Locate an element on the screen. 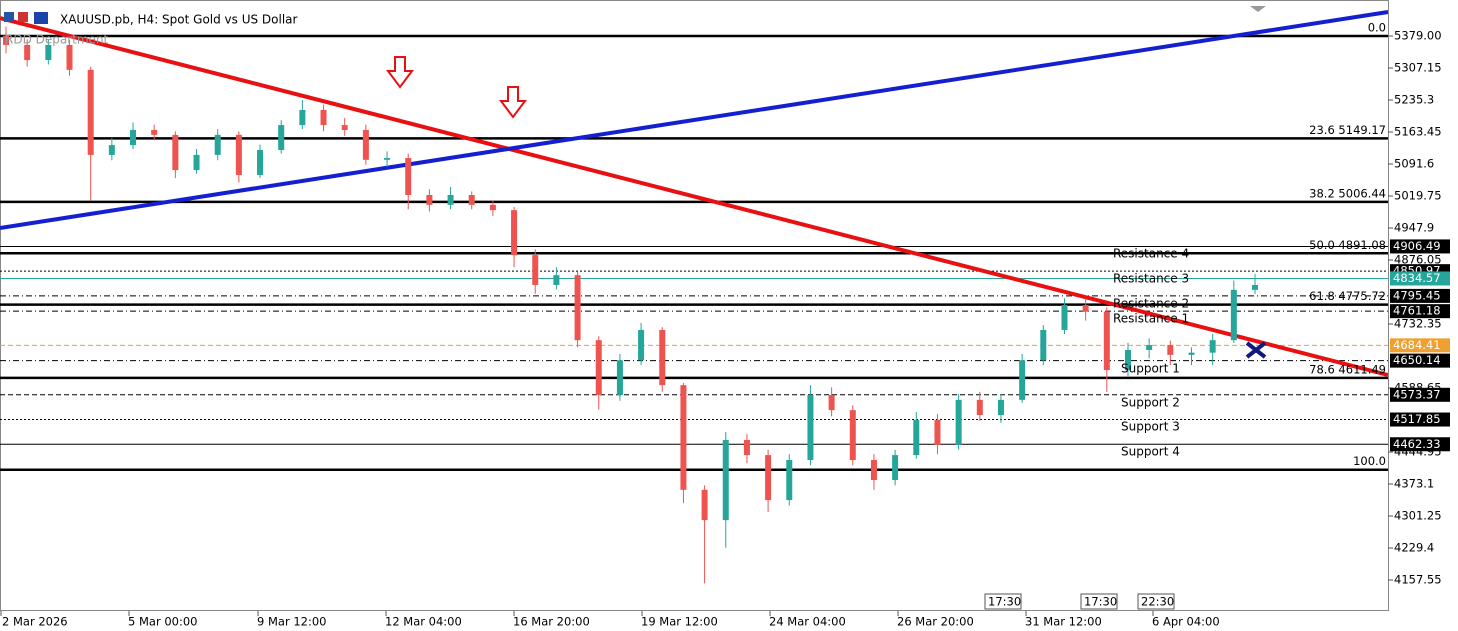 Image resolution: width=1458 pixels, height=631 pixels. x-tick-label: 26 Mar 20:00 is located at coordinates (935, 622).